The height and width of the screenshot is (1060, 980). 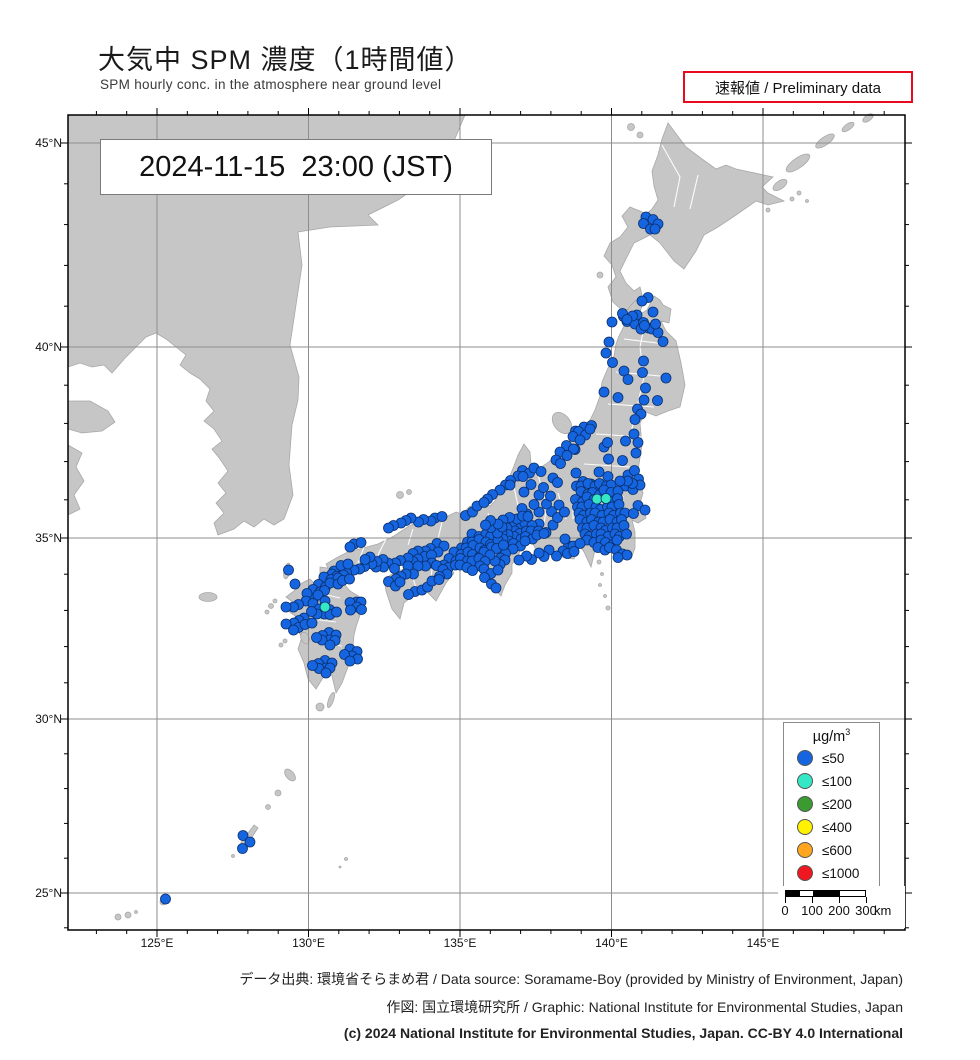 I want to click on lon-label: 130°E, so click(x=308, y=943).